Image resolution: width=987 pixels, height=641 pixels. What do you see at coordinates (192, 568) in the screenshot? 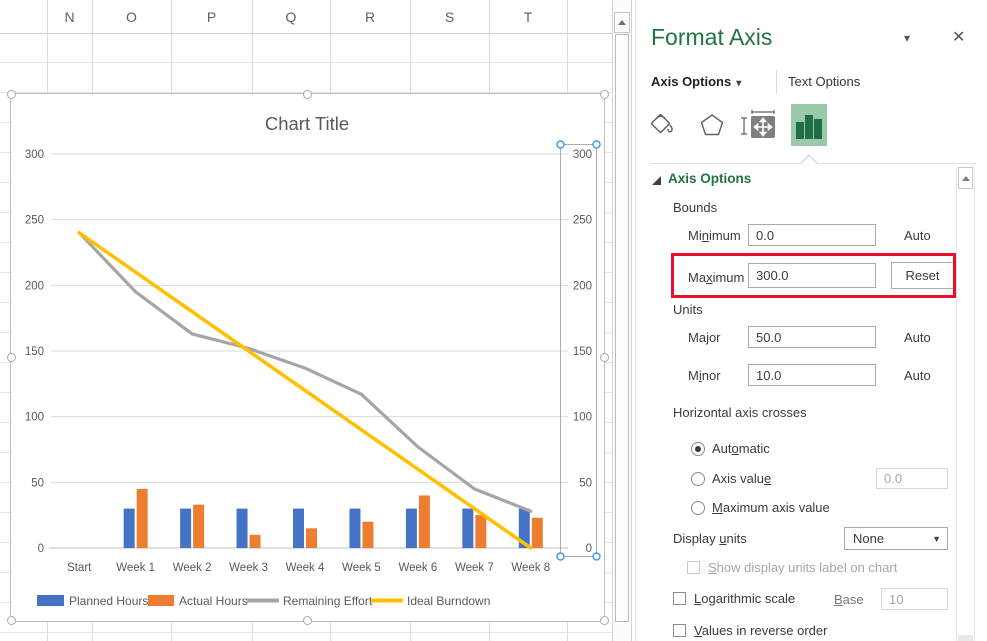
I see `svg-text: Week 2` at bounding box center [192, 568].